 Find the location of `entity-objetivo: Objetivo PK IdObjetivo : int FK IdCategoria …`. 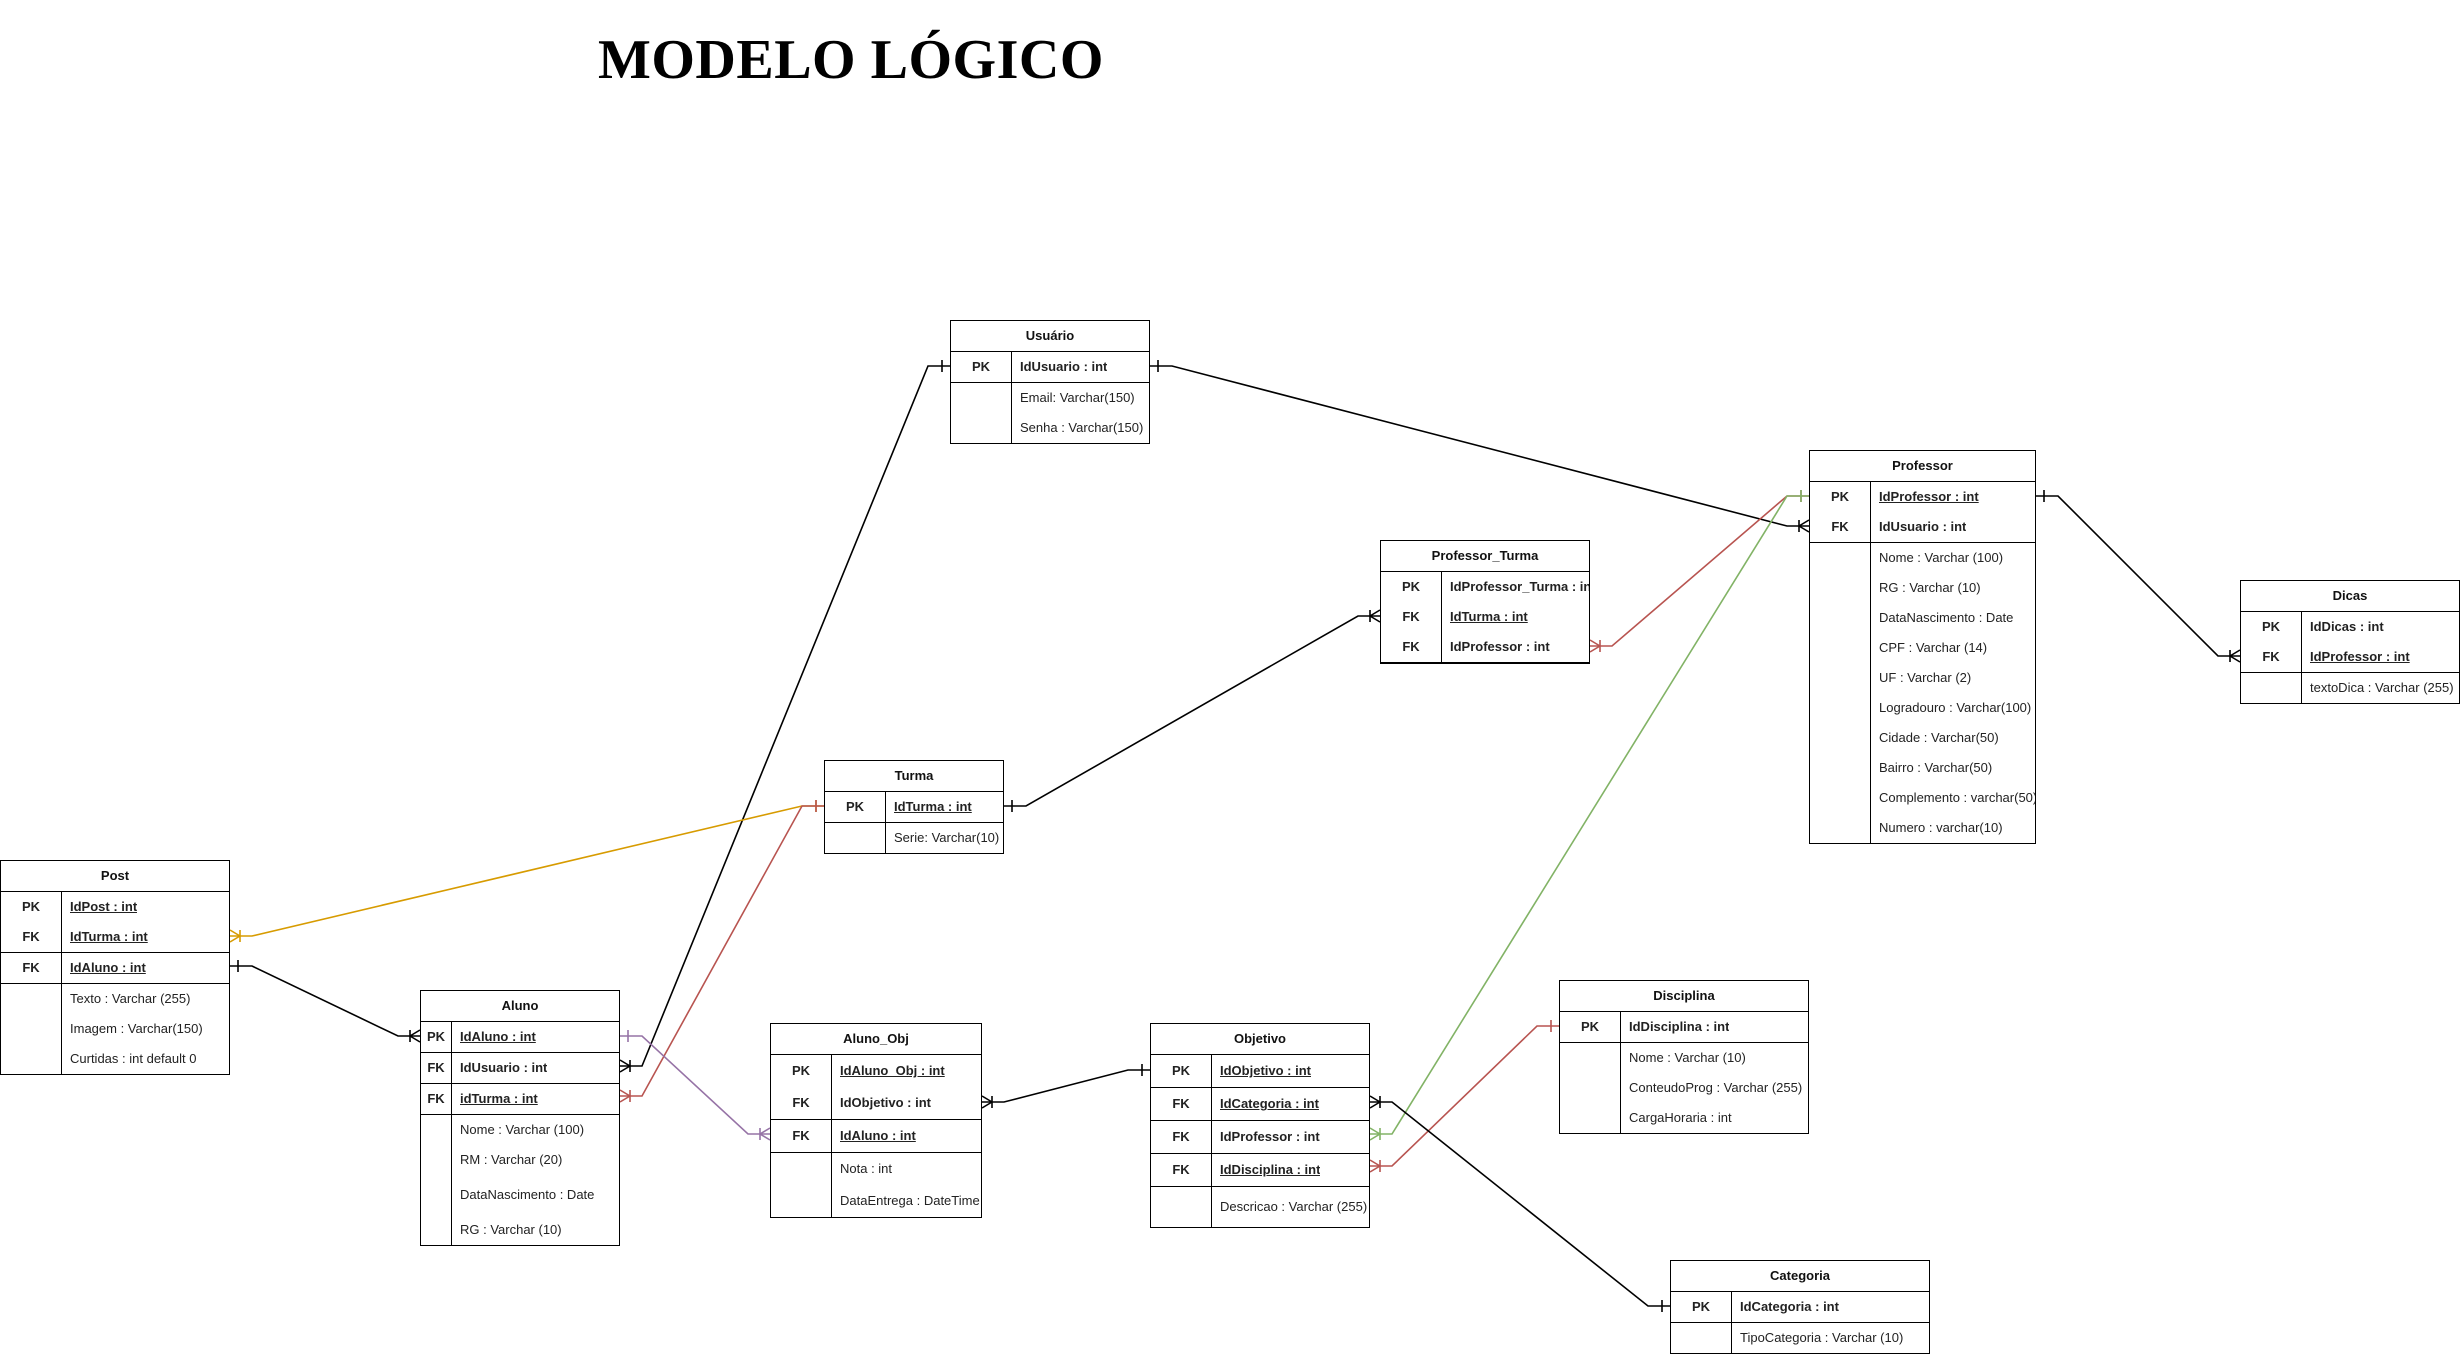

entity-objetivo: Objetivo PK IdObjetivo : int FK IdCategoria … is located at coordinates (1260, 1125).